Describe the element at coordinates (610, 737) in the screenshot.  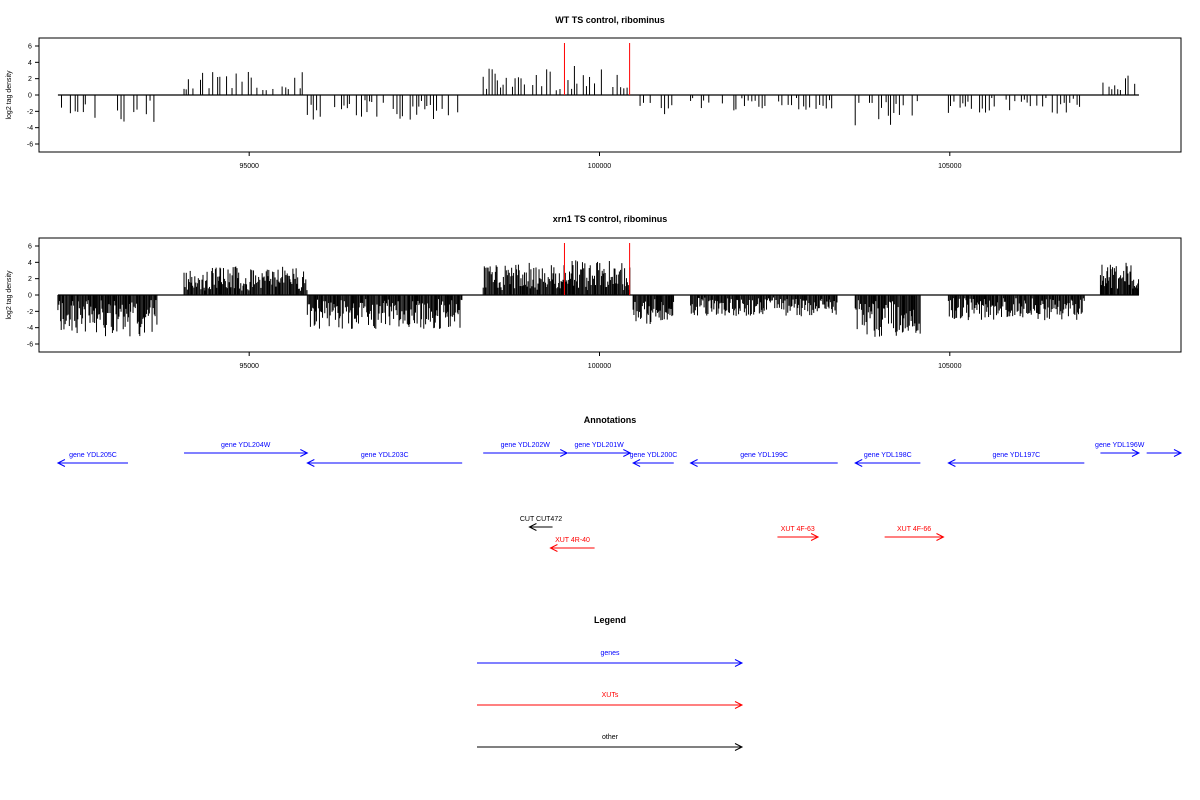
I see `legend-label: other` at that location.